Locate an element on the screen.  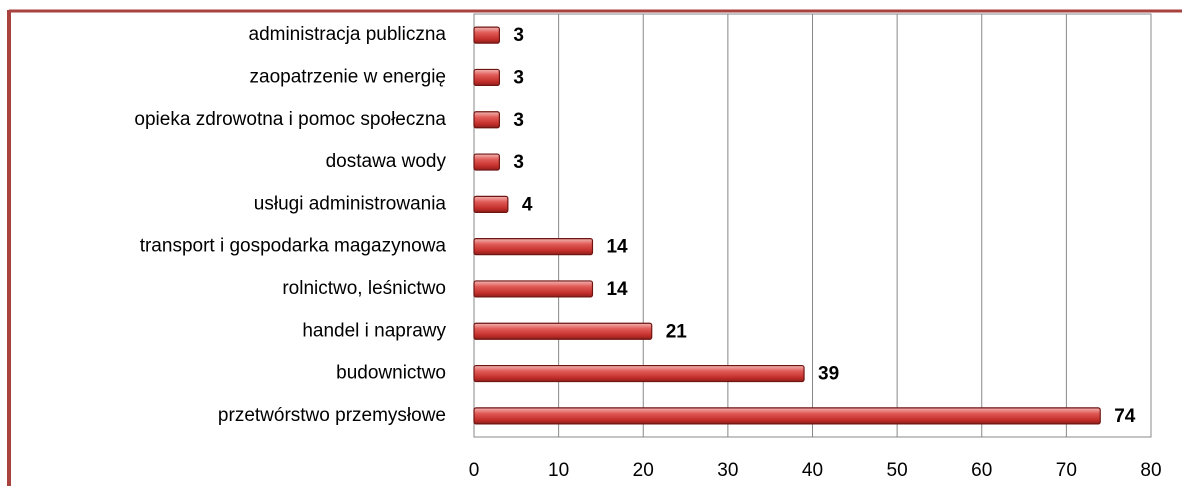
y-tick-label: opieka zdrowotna i pomoc społeczna is located at coordinates (290, 119).